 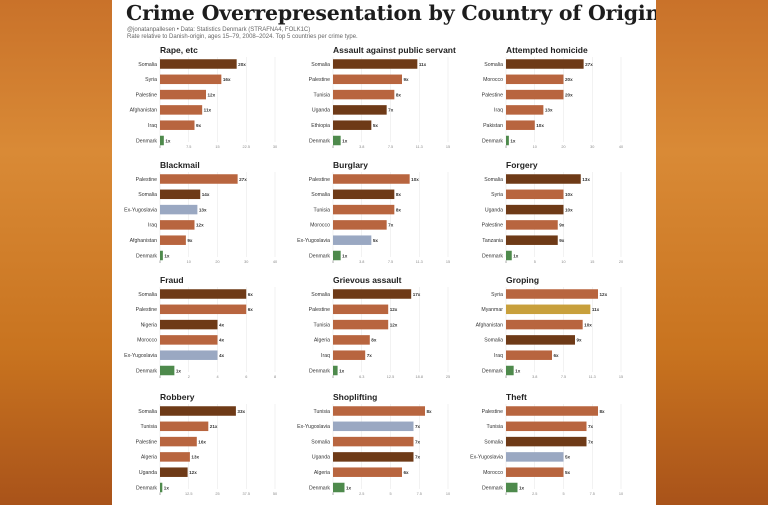 I want to click on value-label: 8x, so click(x=399, y=209).